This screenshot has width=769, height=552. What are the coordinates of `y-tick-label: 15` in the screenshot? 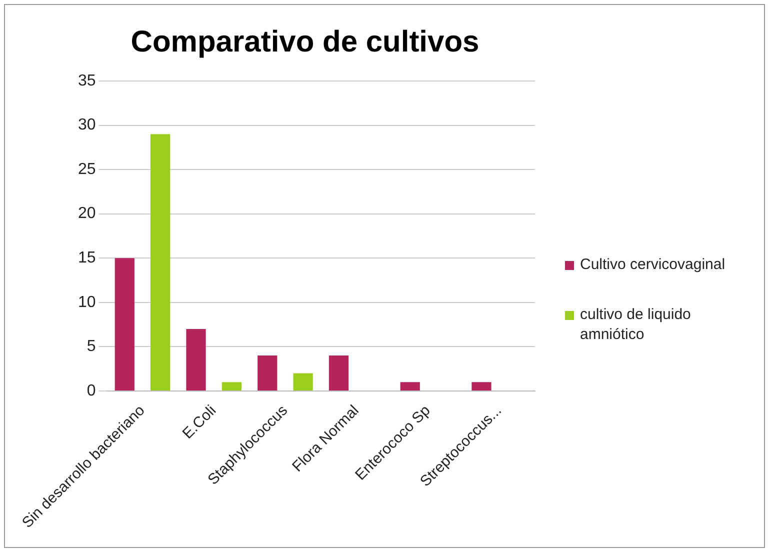 It's located at (87, 258).